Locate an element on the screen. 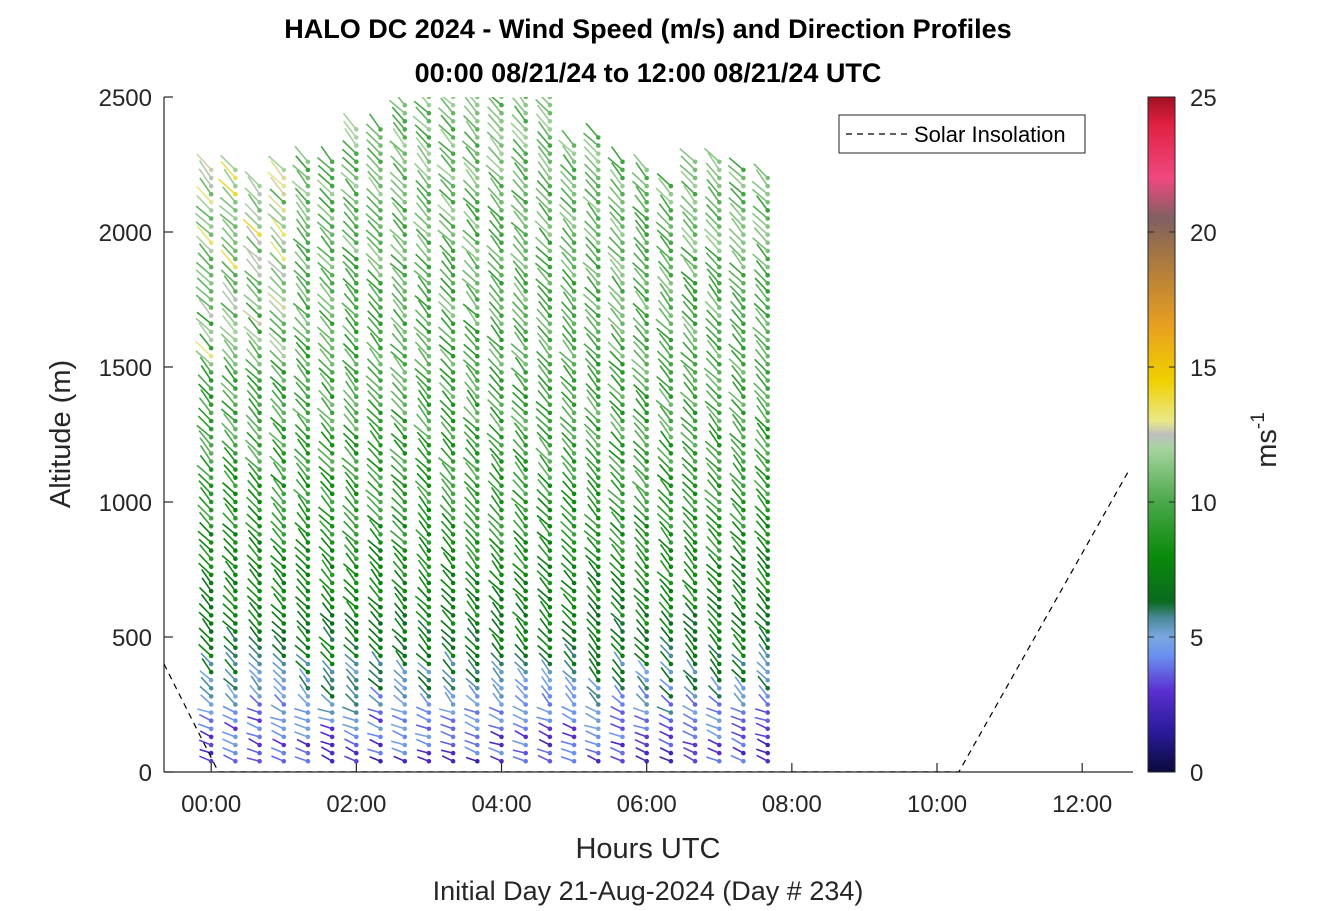 The height and width of the screenshot is (911, 1343). x-tick-label: 08:00 is located at coordinates (792, 804).